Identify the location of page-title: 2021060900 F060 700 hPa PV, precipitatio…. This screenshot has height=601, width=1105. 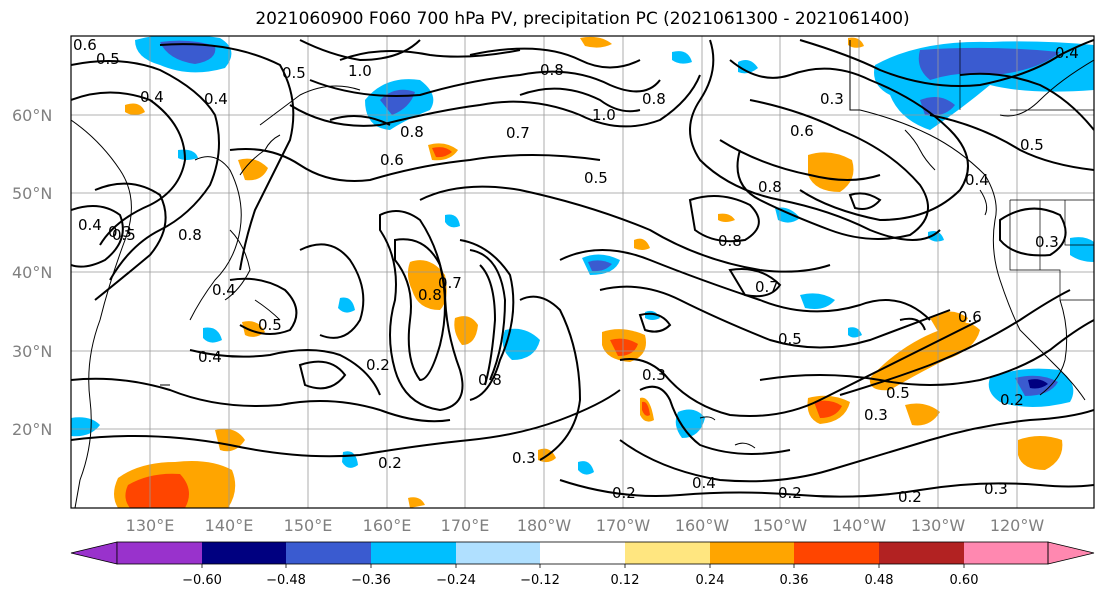
(582, 19).